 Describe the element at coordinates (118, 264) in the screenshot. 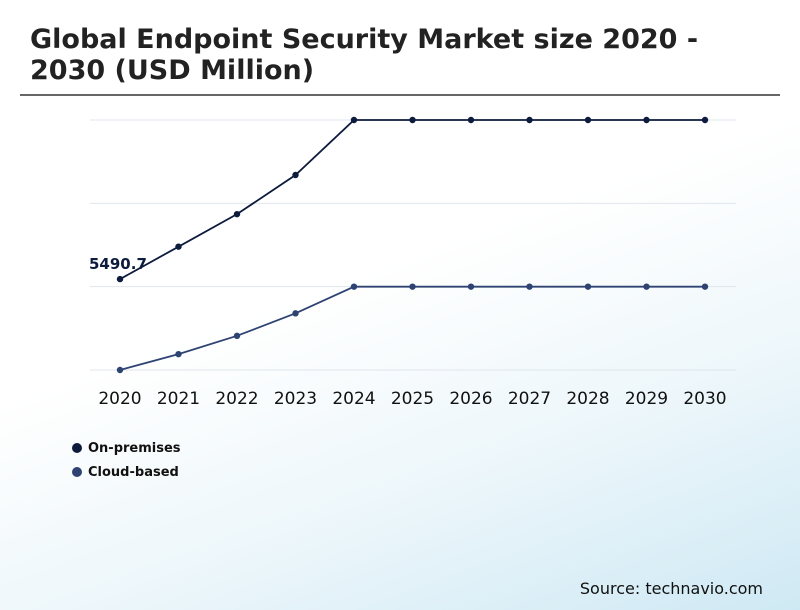

I see `data-label: 5490.7` at that location.